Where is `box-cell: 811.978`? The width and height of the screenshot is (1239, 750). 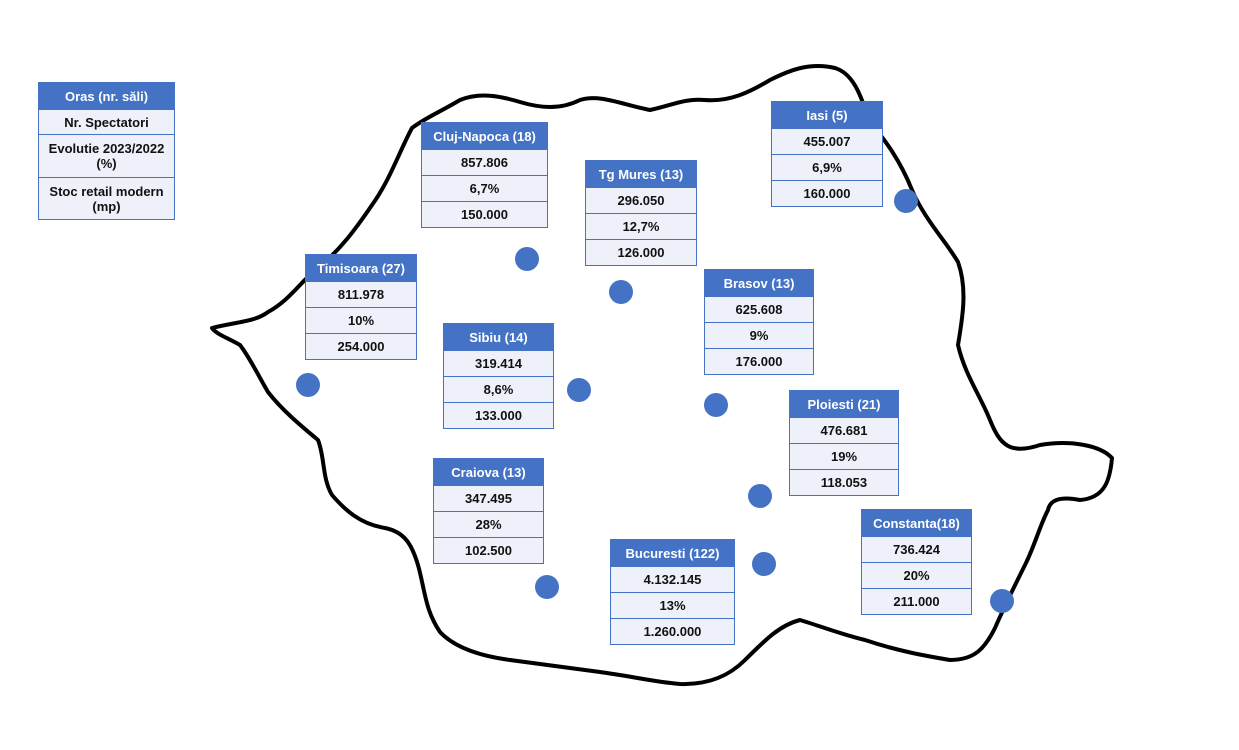 box-cell: 811.978 is located at coordinates (361, 294).